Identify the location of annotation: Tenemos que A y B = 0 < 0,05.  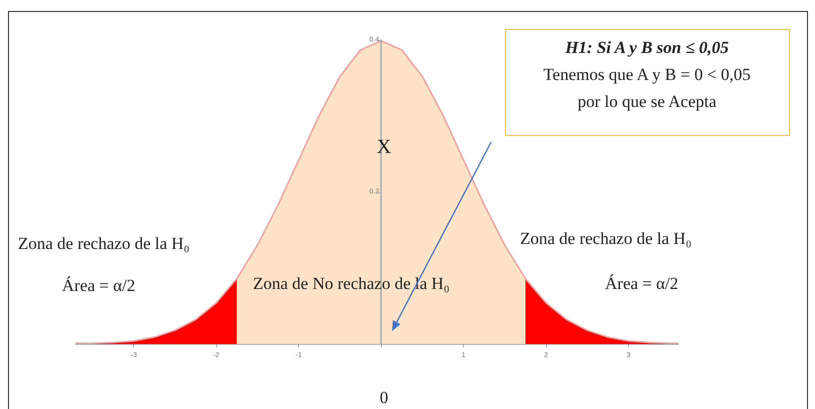
(647, 75).